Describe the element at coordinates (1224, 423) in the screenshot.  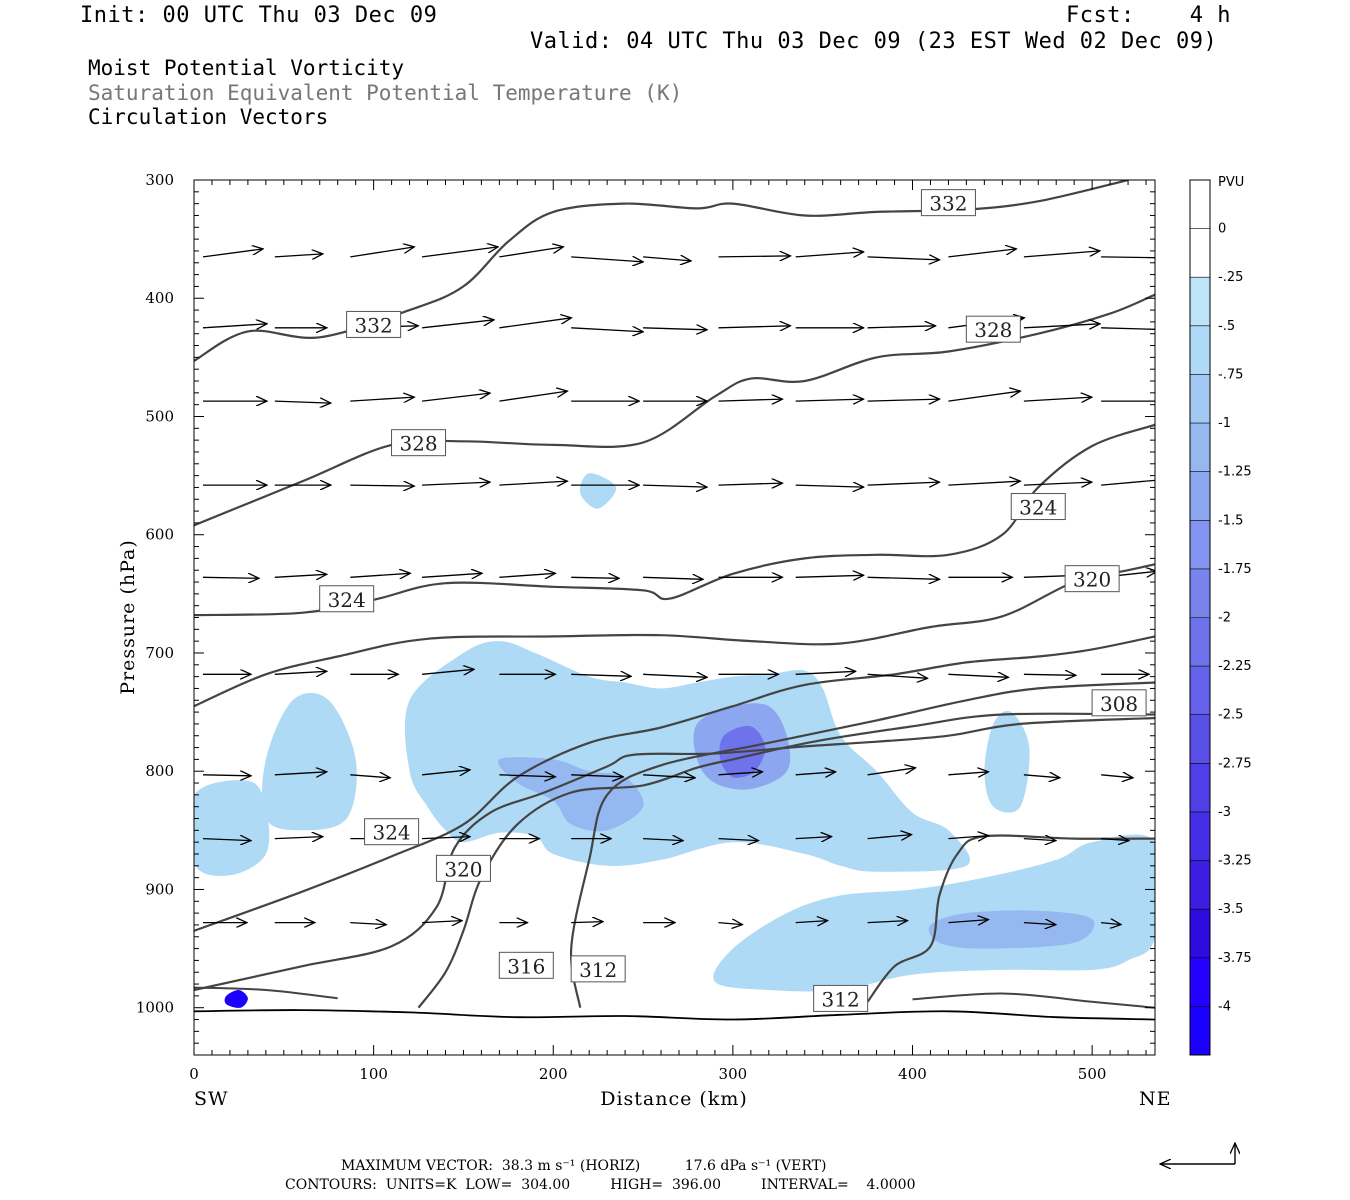
I see `colorbar-label: -1` at that location.